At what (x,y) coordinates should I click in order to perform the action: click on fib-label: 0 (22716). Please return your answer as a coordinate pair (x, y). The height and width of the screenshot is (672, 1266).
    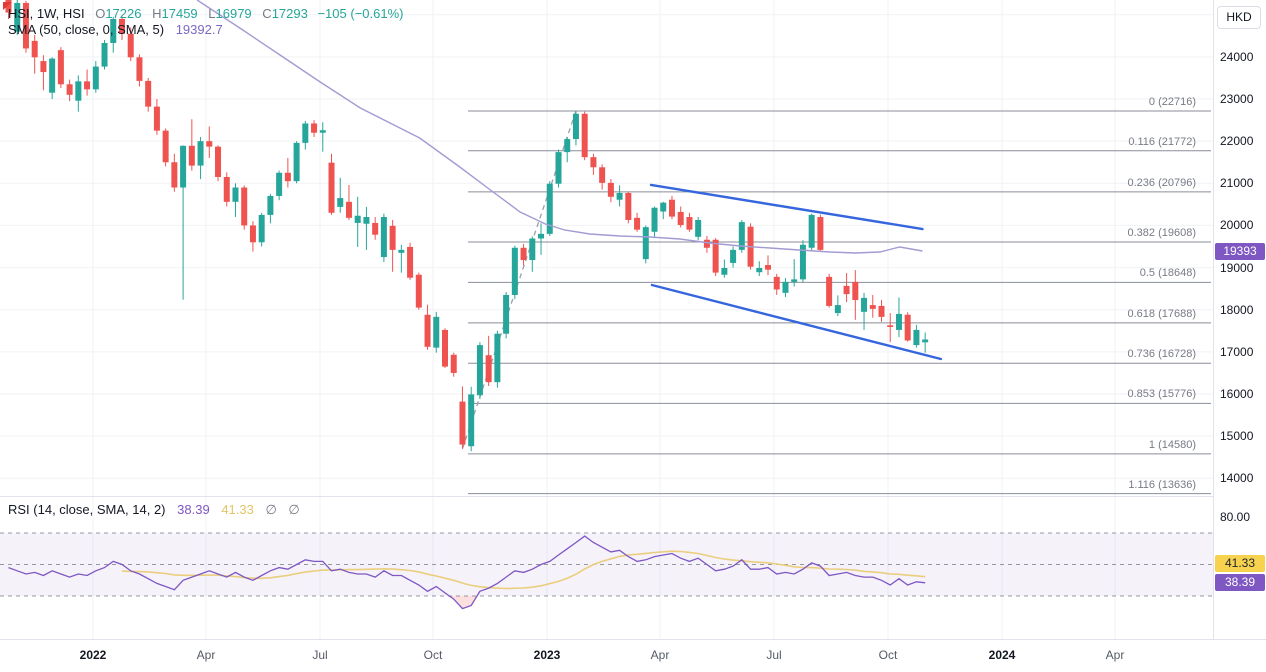
    Looking at the image, I should click on (1172, 101).